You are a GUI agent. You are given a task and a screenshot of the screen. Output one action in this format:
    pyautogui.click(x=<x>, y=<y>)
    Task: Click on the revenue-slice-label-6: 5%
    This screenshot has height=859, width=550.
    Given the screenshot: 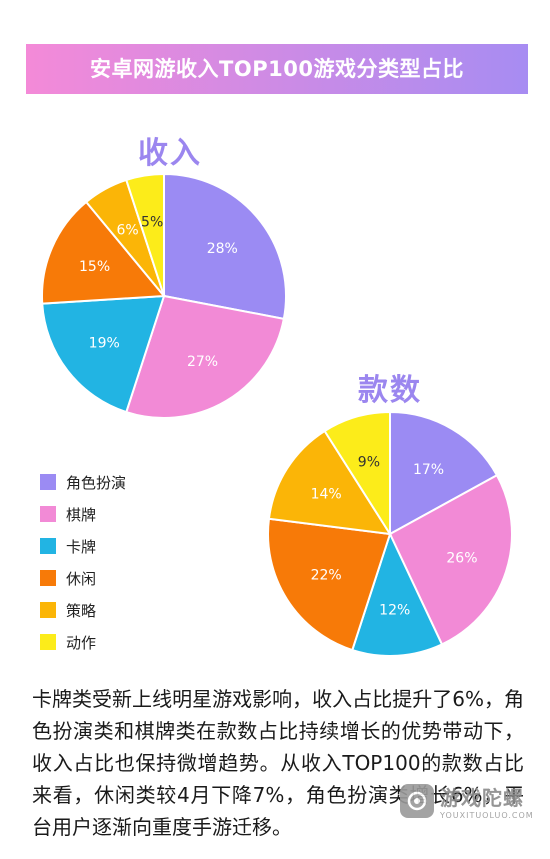 What is the action you would take?
    pyautogui.click(x=152, y=222)
    